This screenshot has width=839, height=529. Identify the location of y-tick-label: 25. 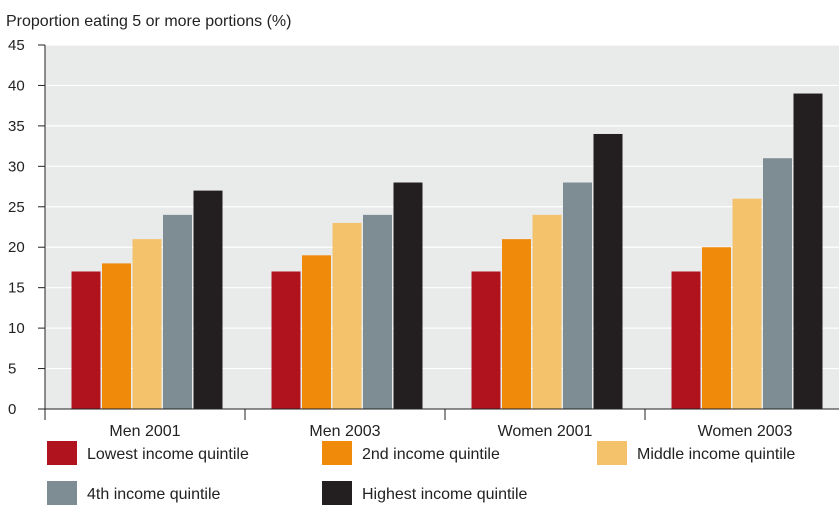
(16, 207).